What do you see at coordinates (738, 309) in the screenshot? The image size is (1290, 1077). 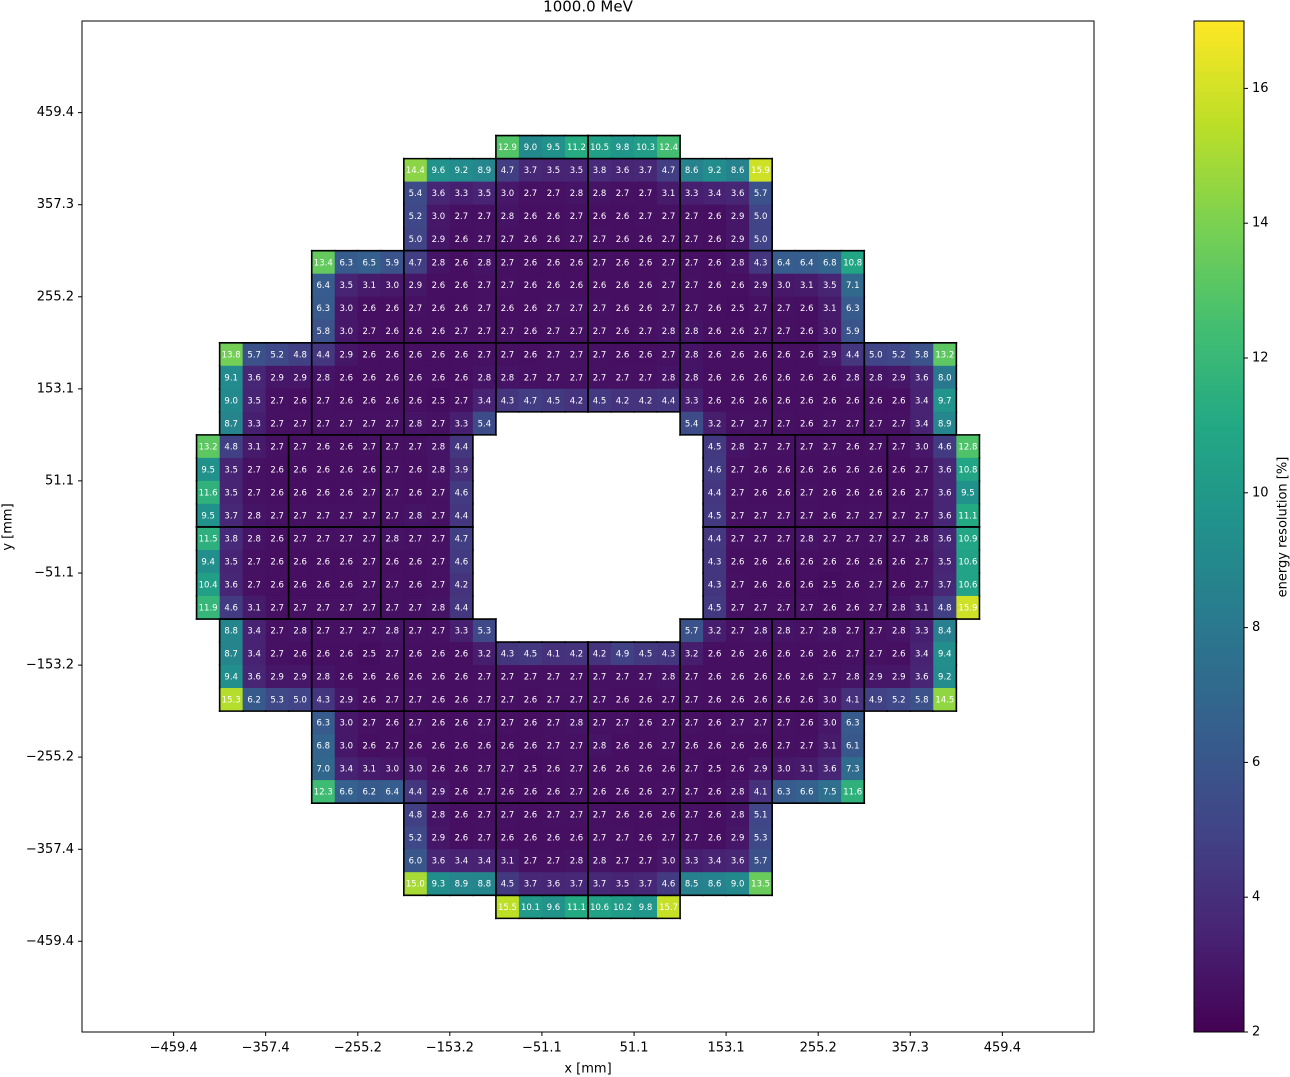 I see `cell-label: 2.5` at bounding box center [738, 309].